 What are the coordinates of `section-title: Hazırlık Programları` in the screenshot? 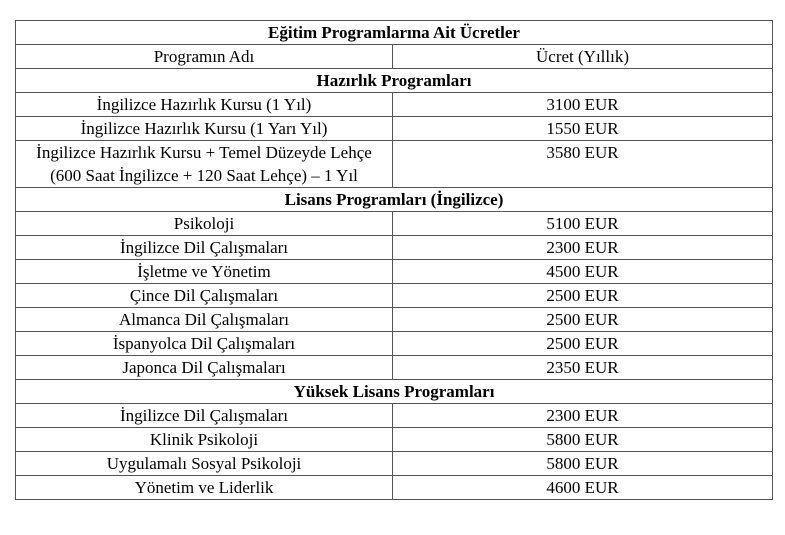 It's located at (394, 80).